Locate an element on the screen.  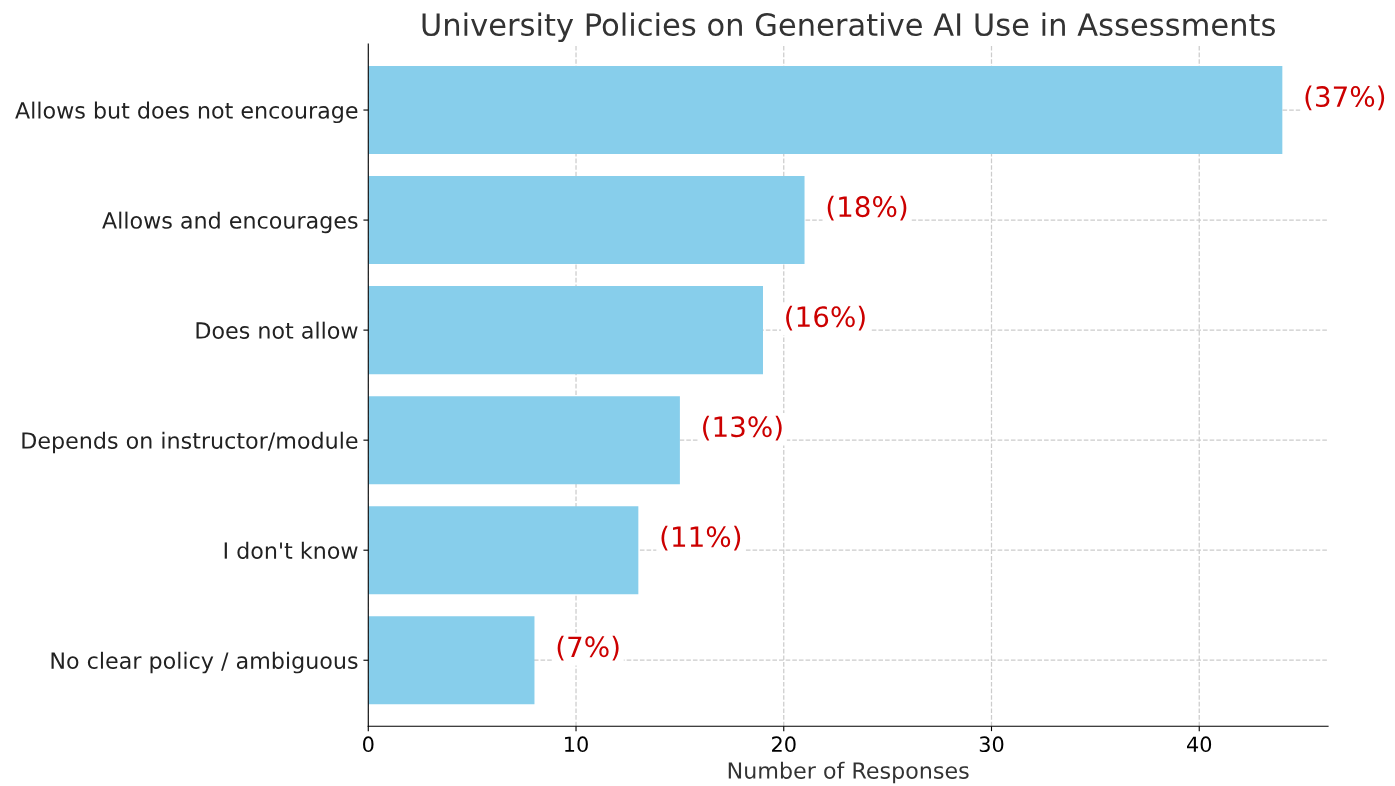
annotation: (18%) is located at coordinates (867, 208).